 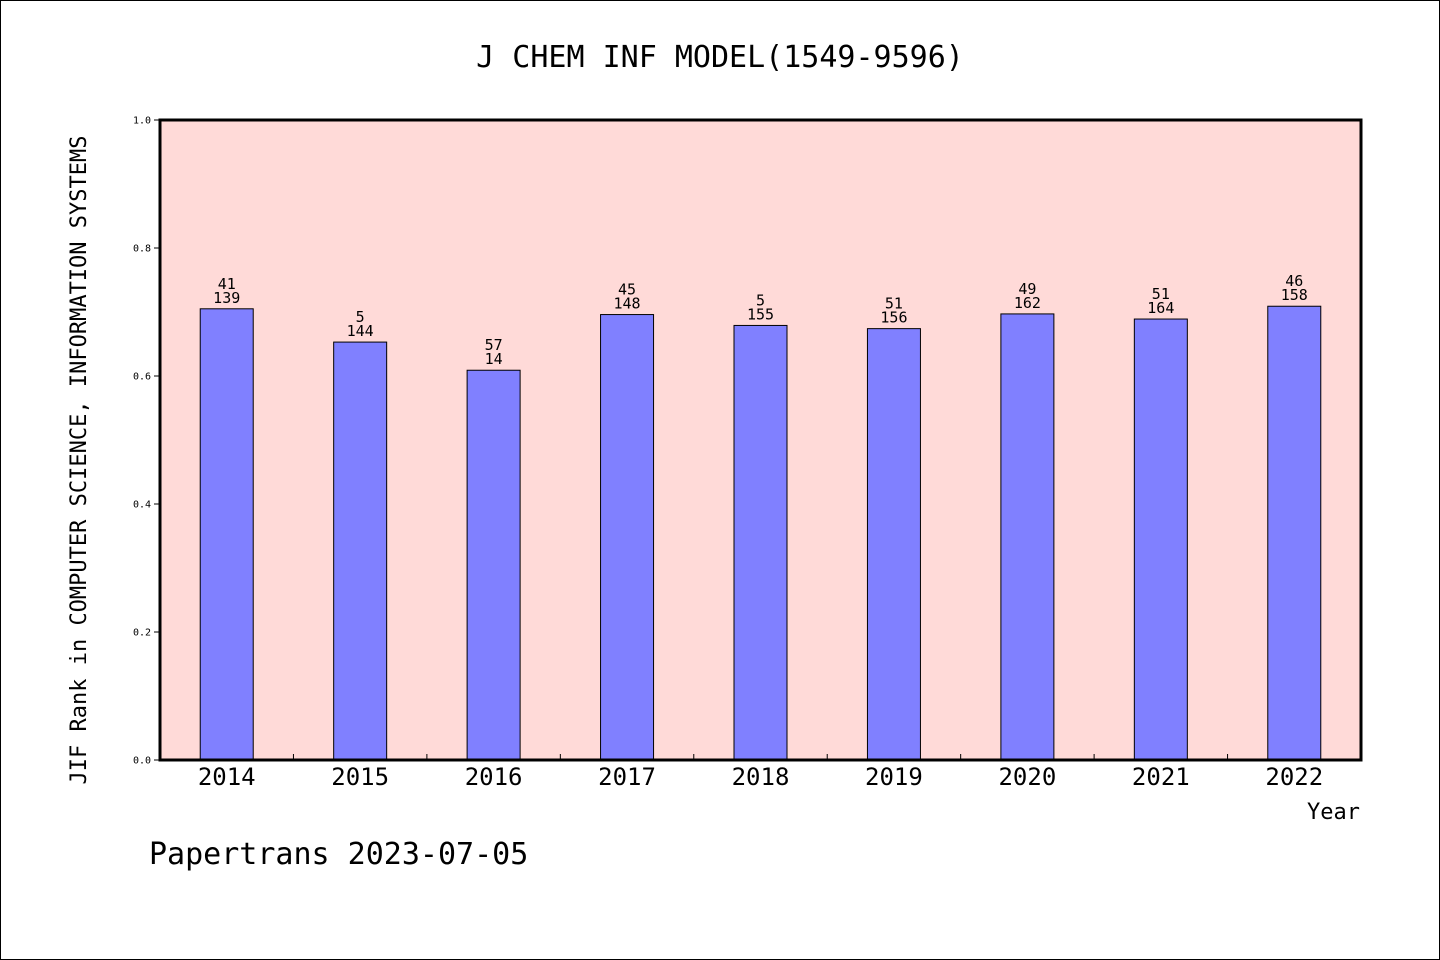 I want to click on bar-label-top-2020: 49, so click(x=1027, y=289).